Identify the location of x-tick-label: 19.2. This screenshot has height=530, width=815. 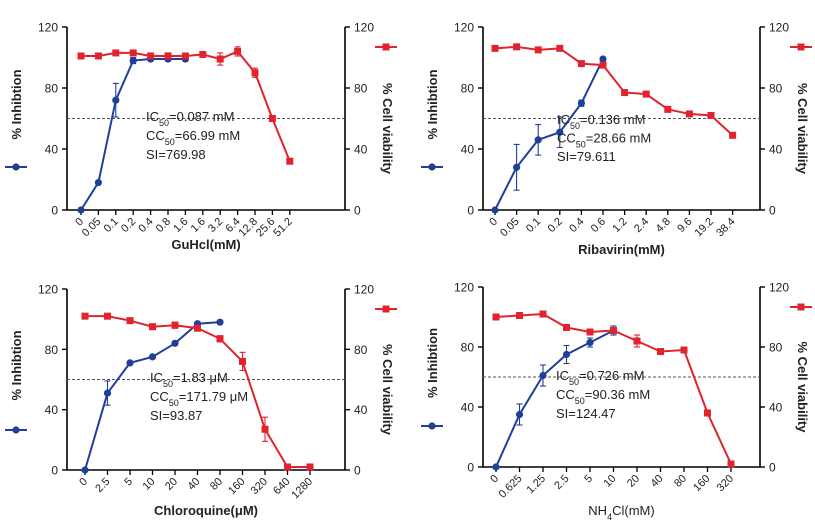
(704, 228).